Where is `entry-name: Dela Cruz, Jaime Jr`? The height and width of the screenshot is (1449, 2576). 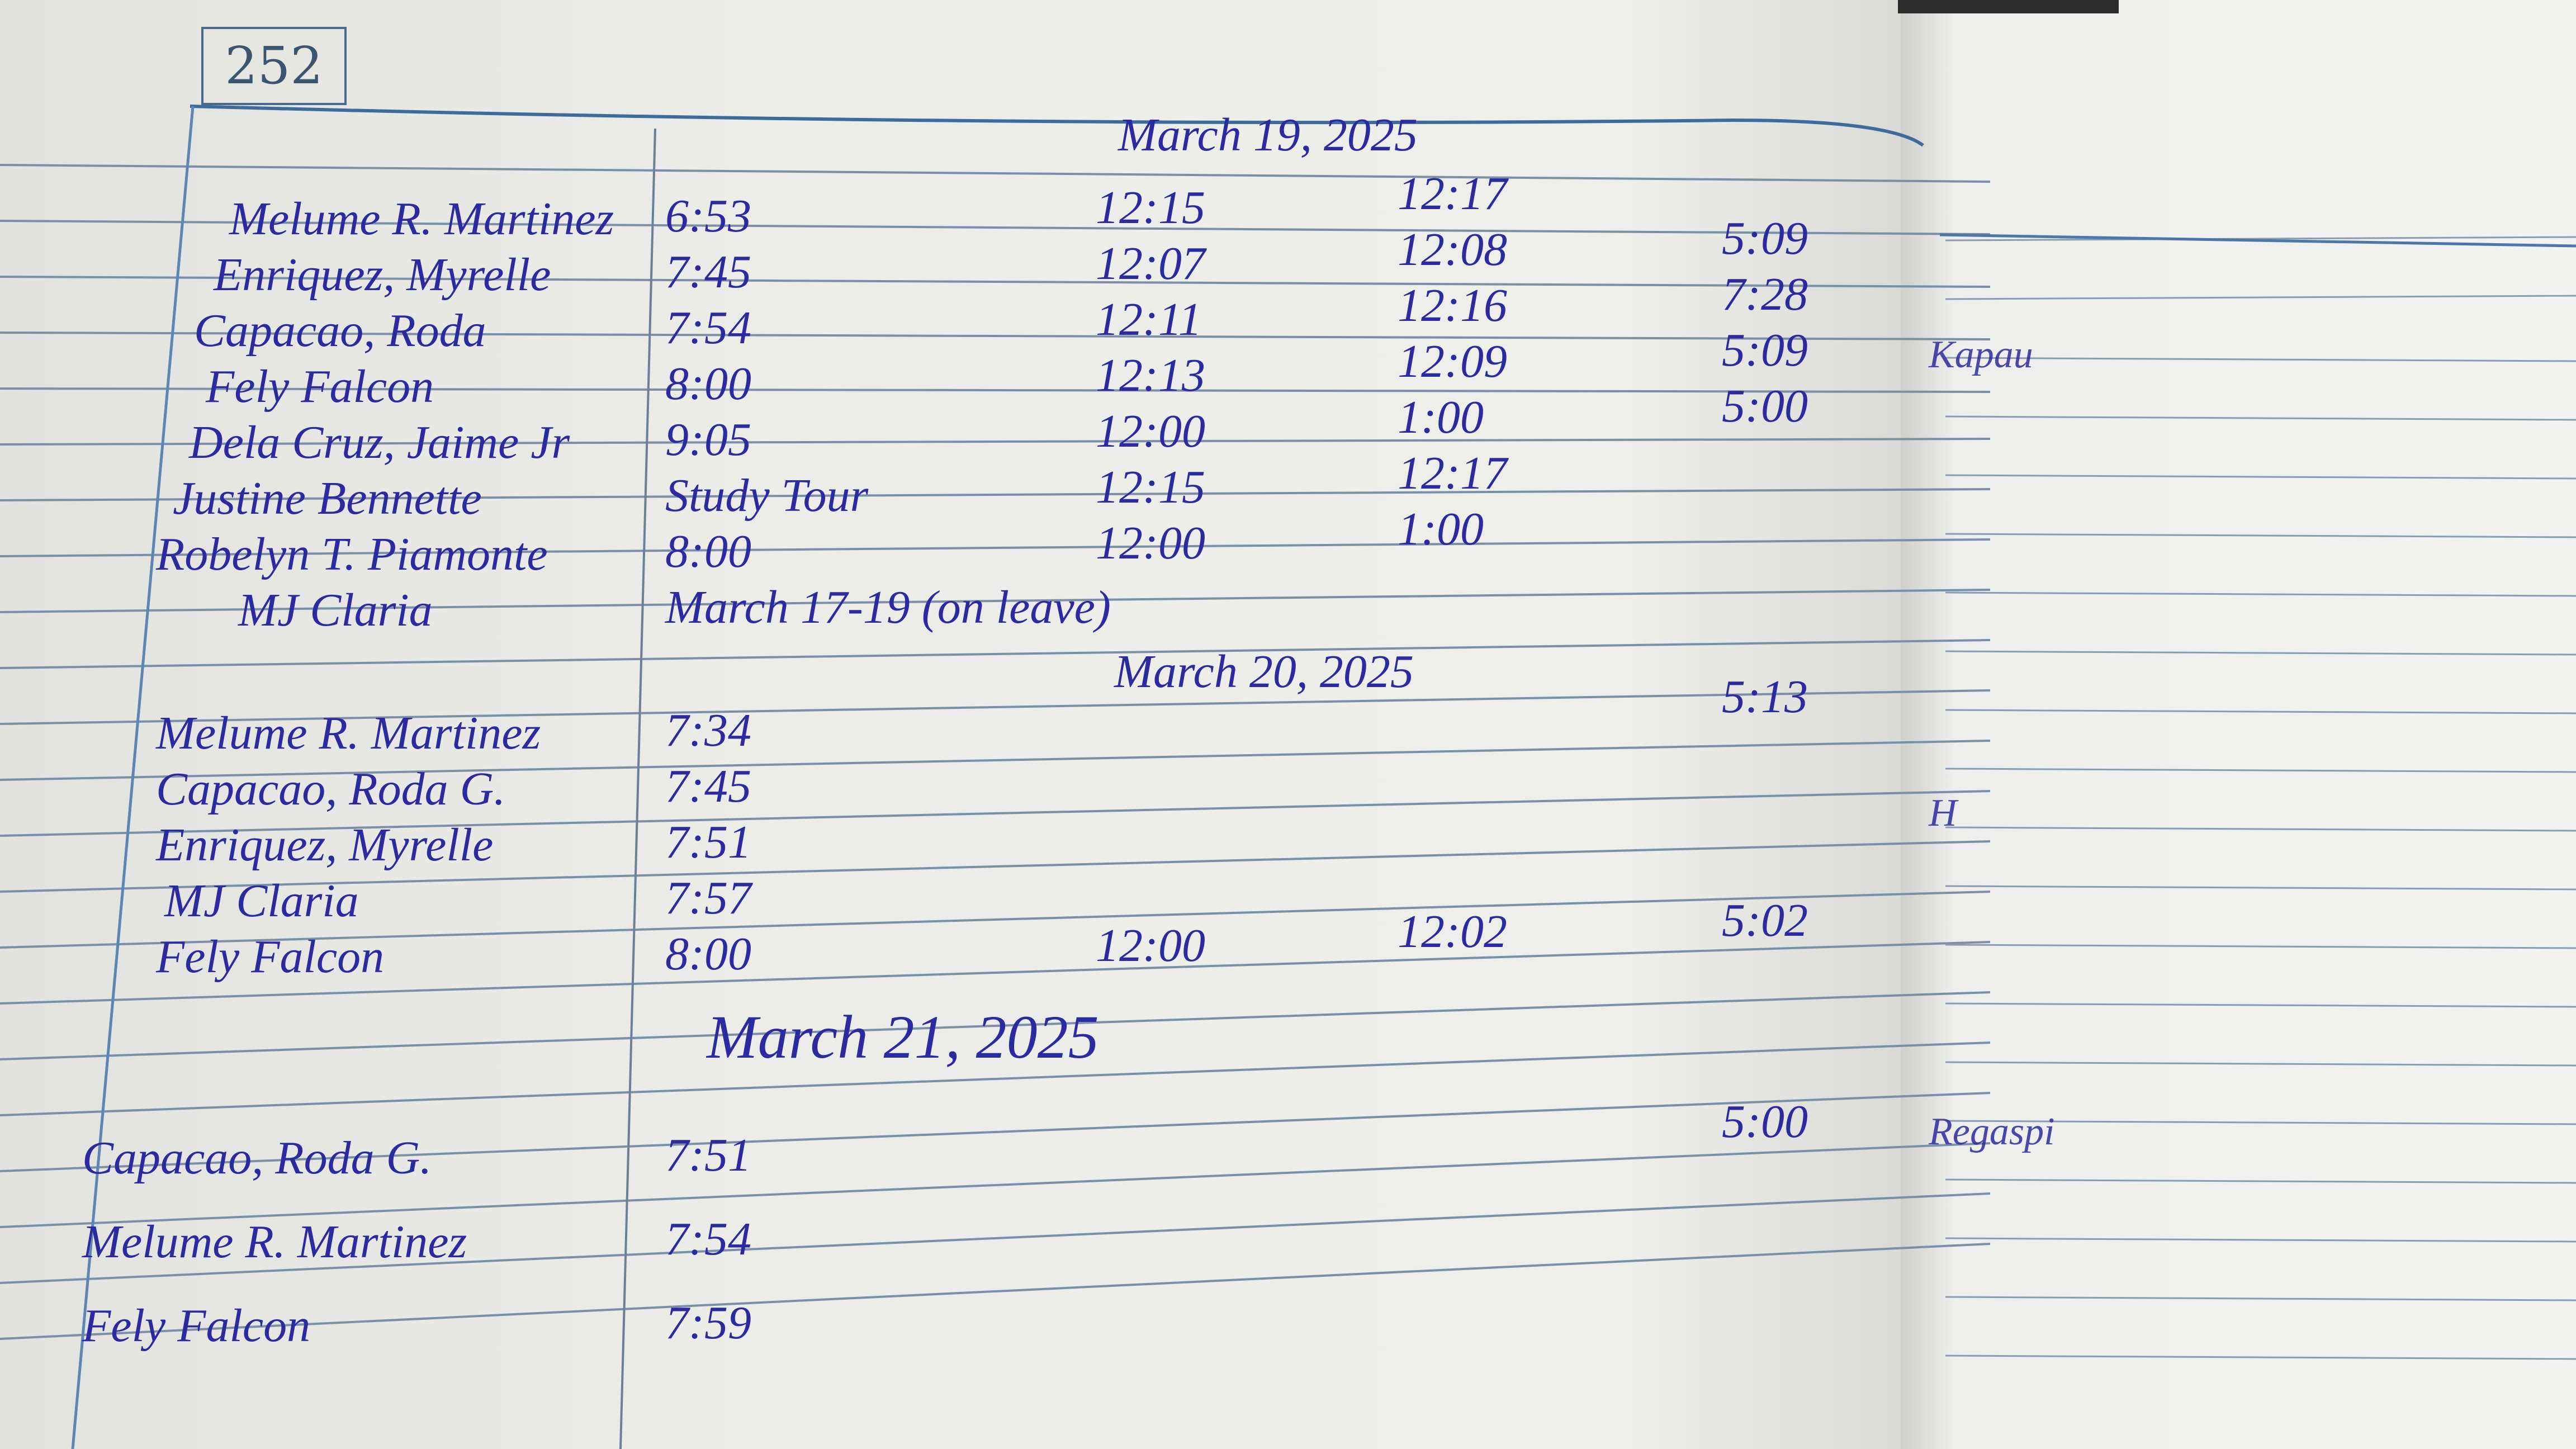
entry-name: Dela Cruz, Jaime Jr is located at coordinates (379, 442).